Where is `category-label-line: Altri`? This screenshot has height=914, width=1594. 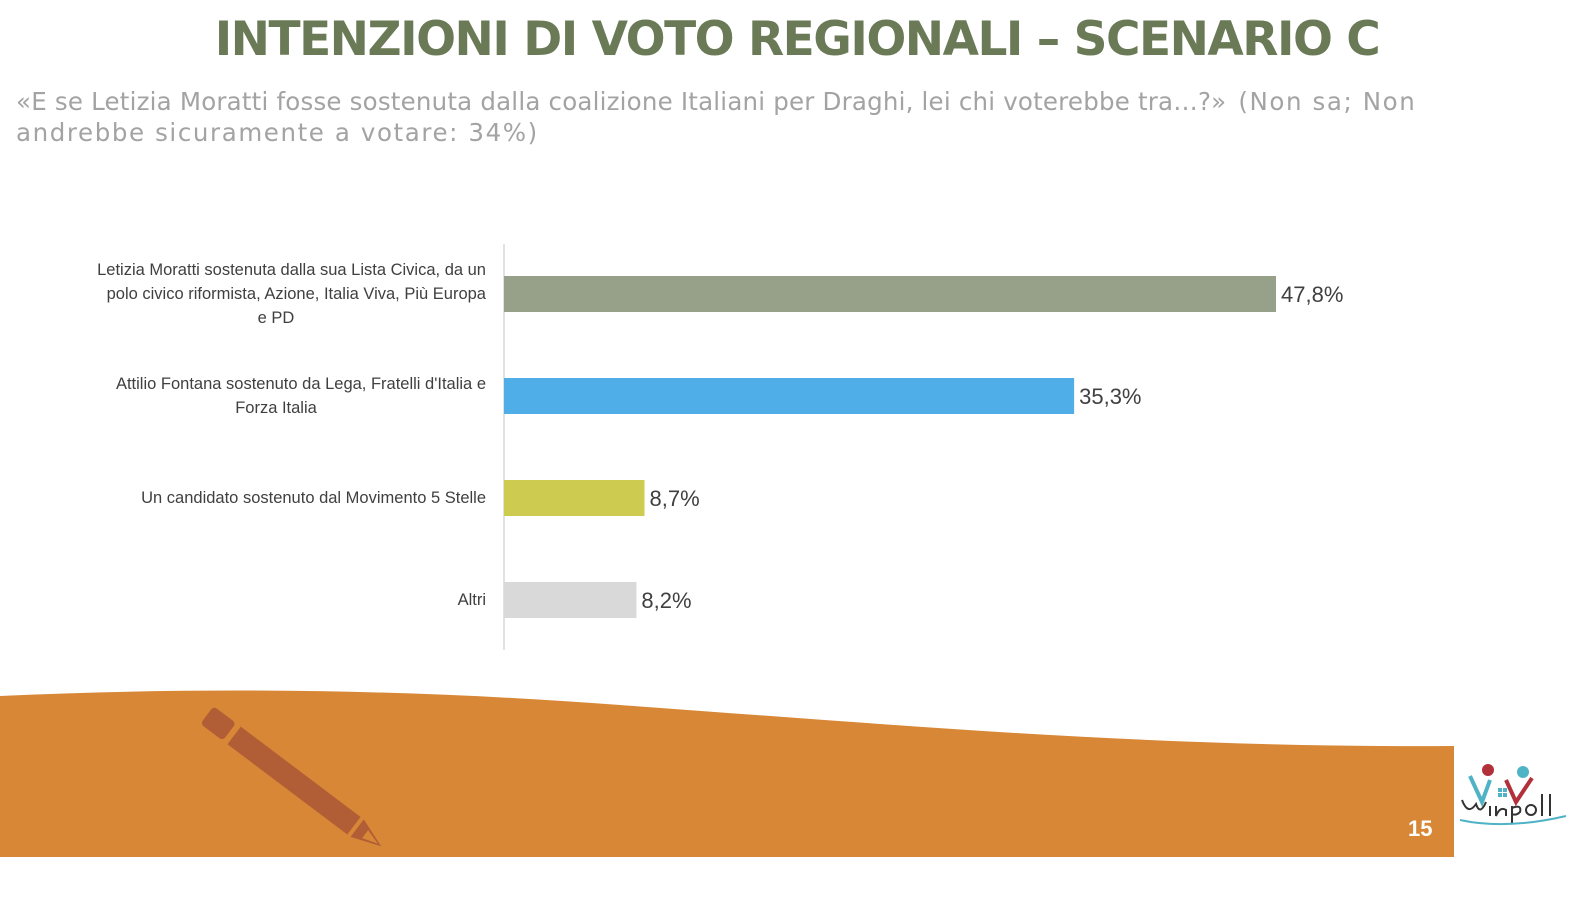
category-label-line: Altri is located at coordinates (472, 600).